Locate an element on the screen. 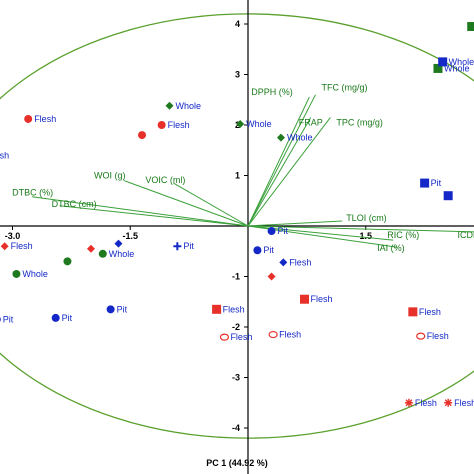 The width and height of the screenshot is (474, 474). x-tick-label: 1.5 is located at coordinates (365, 236).